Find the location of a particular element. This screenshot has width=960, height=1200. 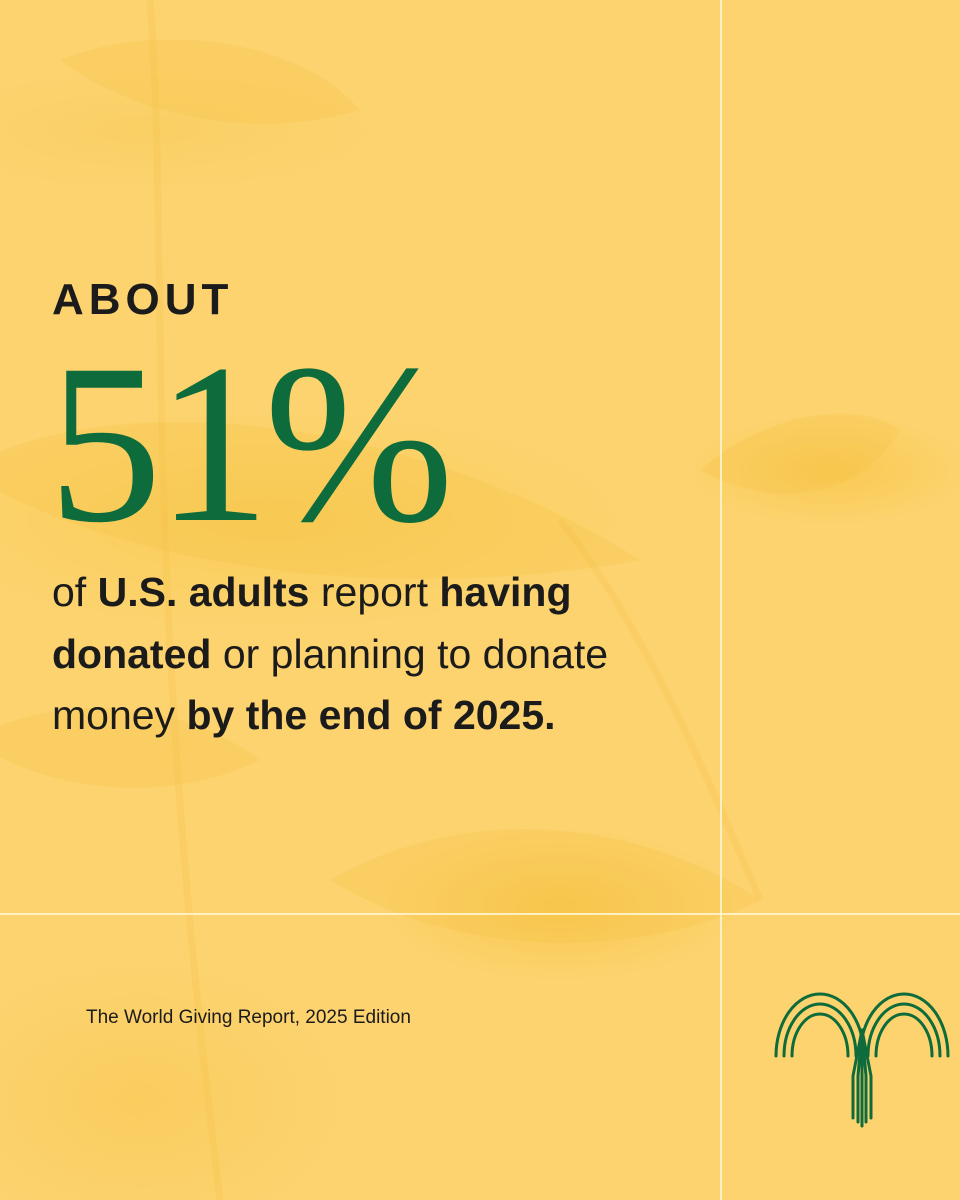

eyebrow-label: ABOUT is located at coordinates (143, 299).